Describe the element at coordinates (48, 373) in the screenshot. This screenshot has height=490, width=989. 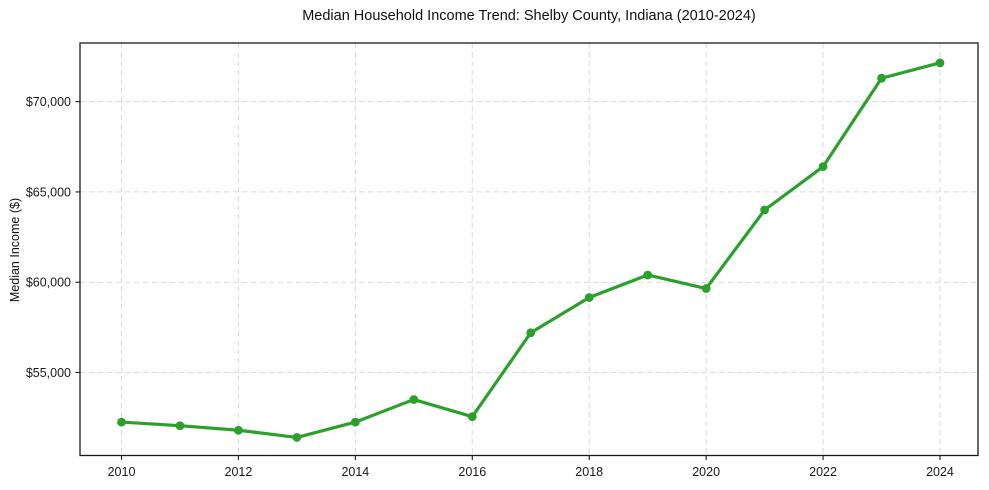
I see `y-tick-label: $55,000` at that location.